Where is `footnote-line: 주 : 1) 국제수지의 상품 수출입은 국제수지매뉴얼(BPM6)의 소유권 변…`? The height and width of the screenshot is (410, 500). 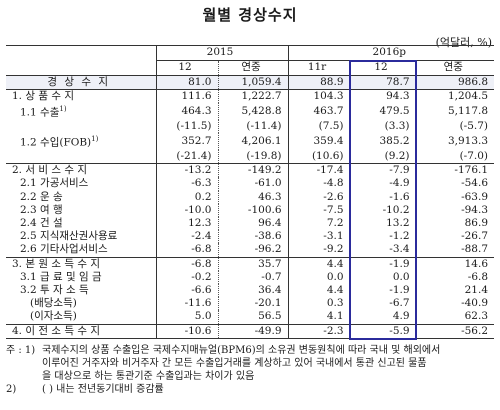 footnote-line: 주 : 1) 국제수지의 상품 수출입은 국제수지매뉴얼(BPM6)의 소유권 변… is located at coordinates (250, 350).